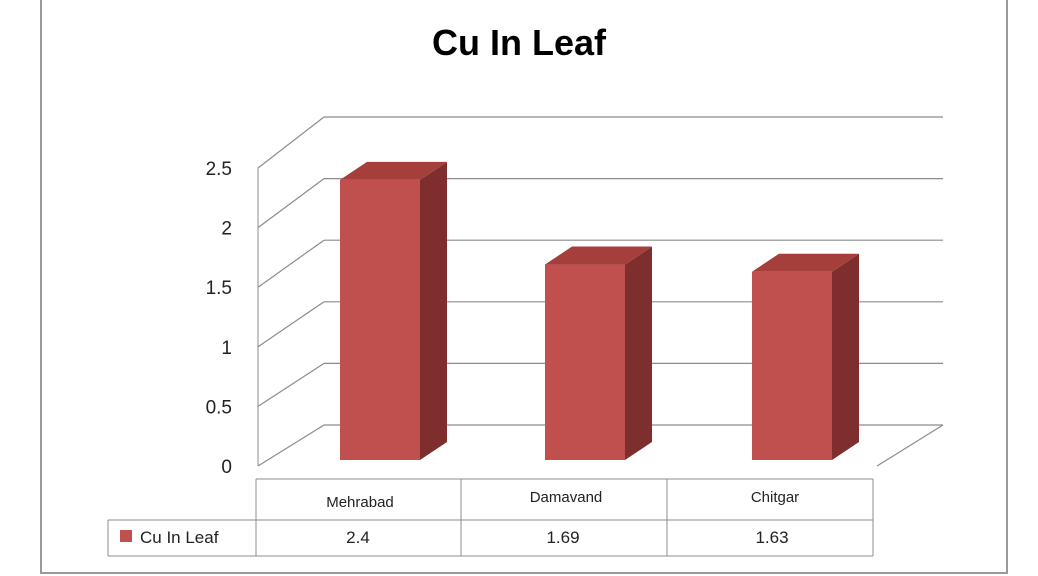  Describe the element at coordinates (226, 467) in the screenshot. I see `y-tick-label: 0` at that location.